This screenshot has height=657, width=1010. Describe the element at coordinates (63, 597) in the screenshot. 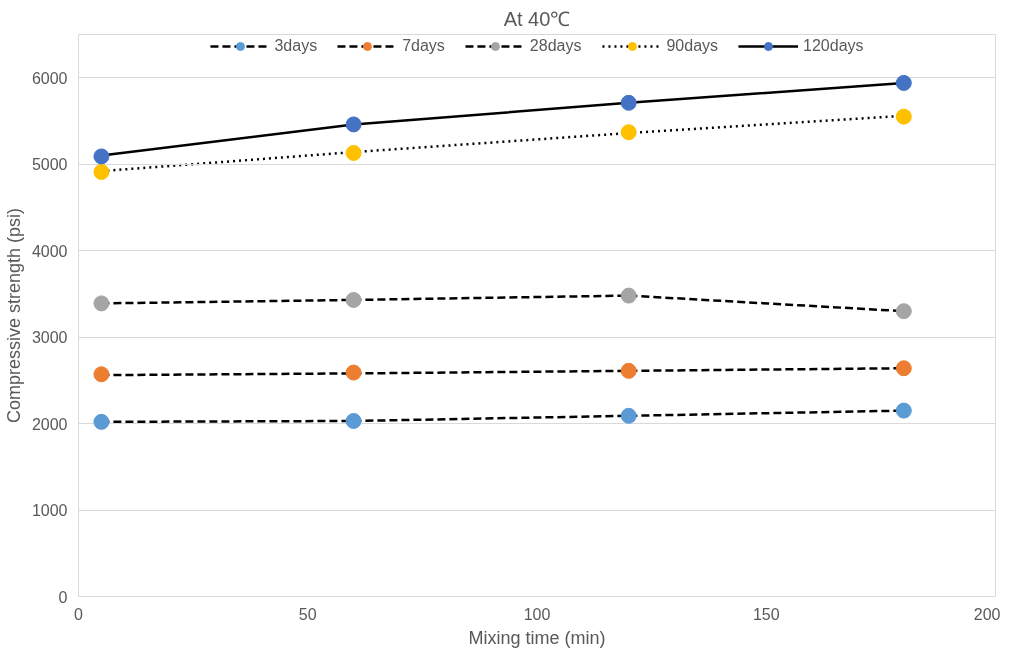

I see `y-tick-label: 0` at that location.